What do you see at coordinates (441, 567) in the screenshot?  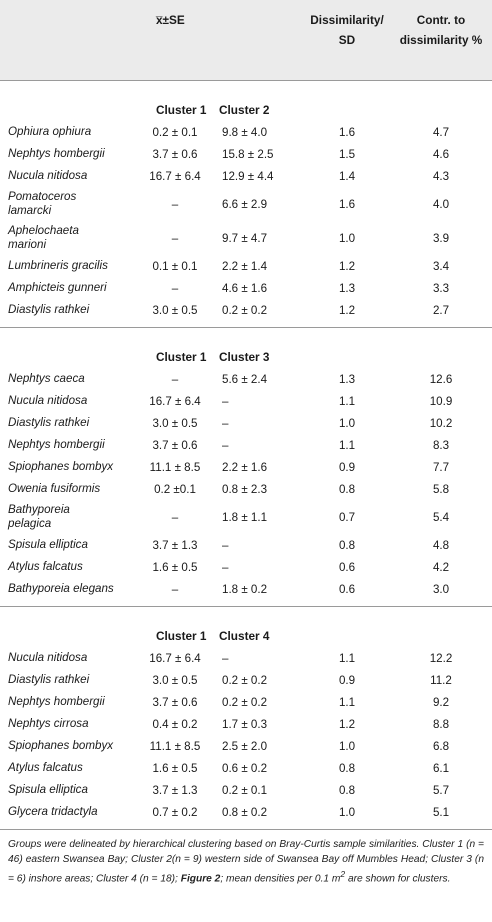 I see `contribution-value: 4.2` at bounding box center [441, 567].